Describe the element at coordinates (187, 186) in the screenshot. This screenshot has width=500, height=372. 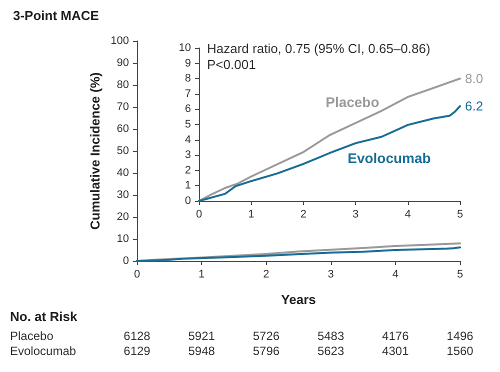
I see `y-tick-label: 1` at that location.